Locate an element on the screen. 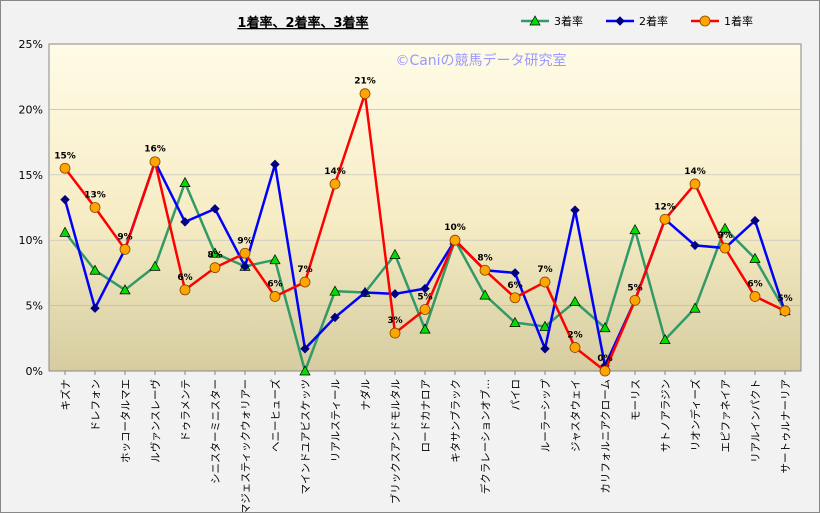 The image size is (820, 513). data-label: 14% is located at coordinates (335, 172).